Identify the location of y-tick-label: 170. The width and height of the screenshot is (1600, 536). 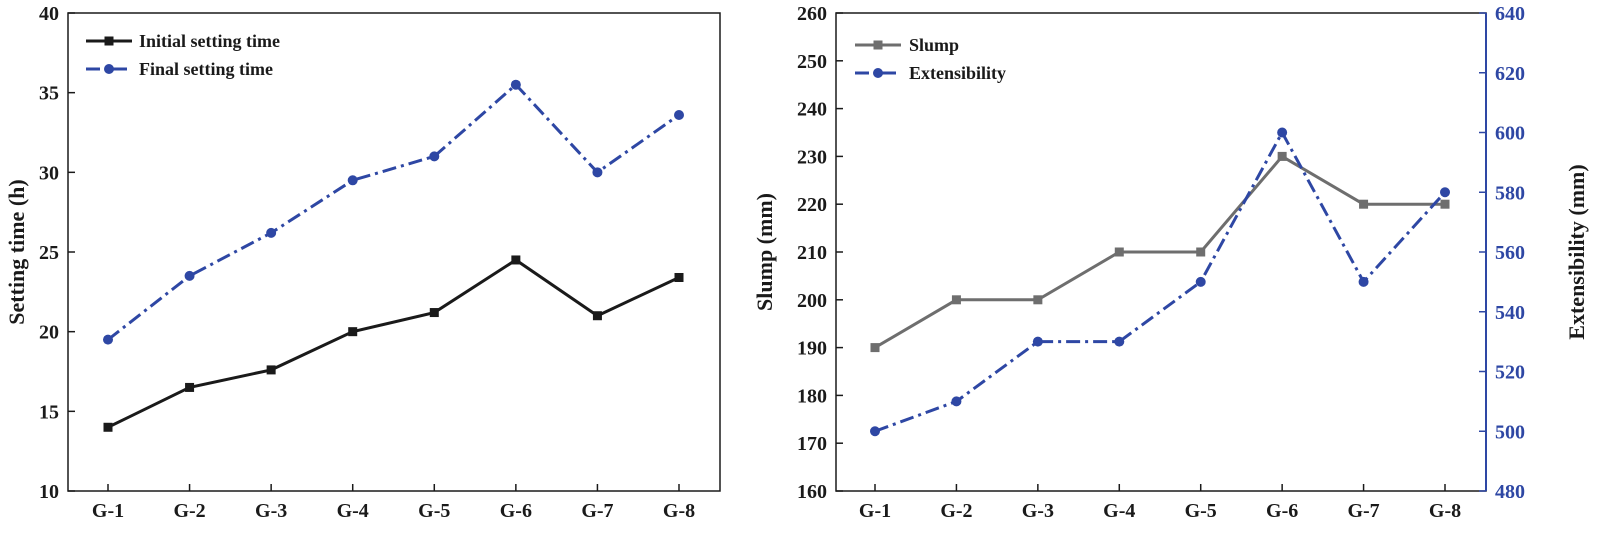
(812, 444).